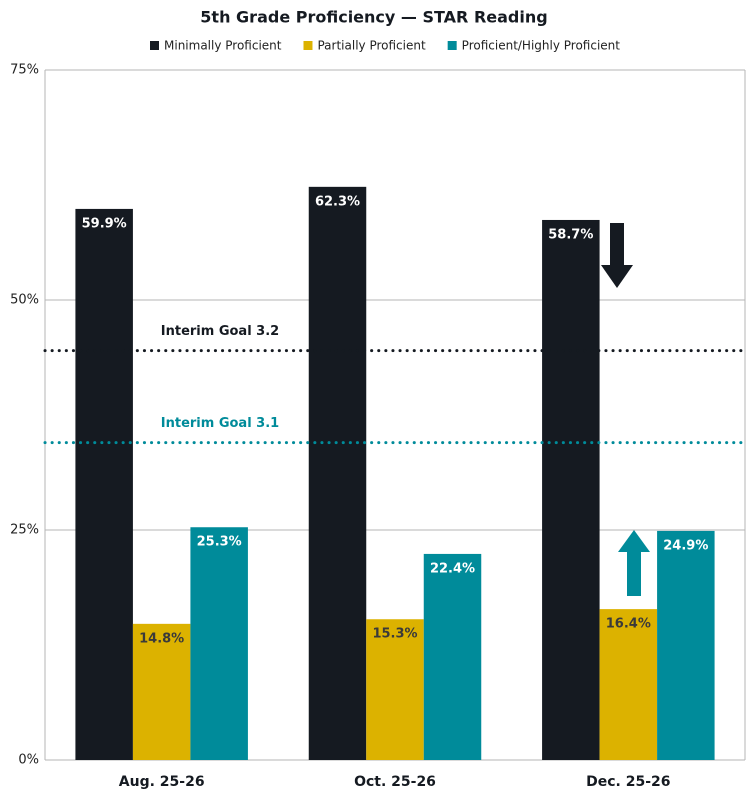 Image resolution: width=748 pixels, height=800 pixels. Describe the element at coordinates (28, 760) in the screenshot. I see `y-tick-label: 0%` at that location.